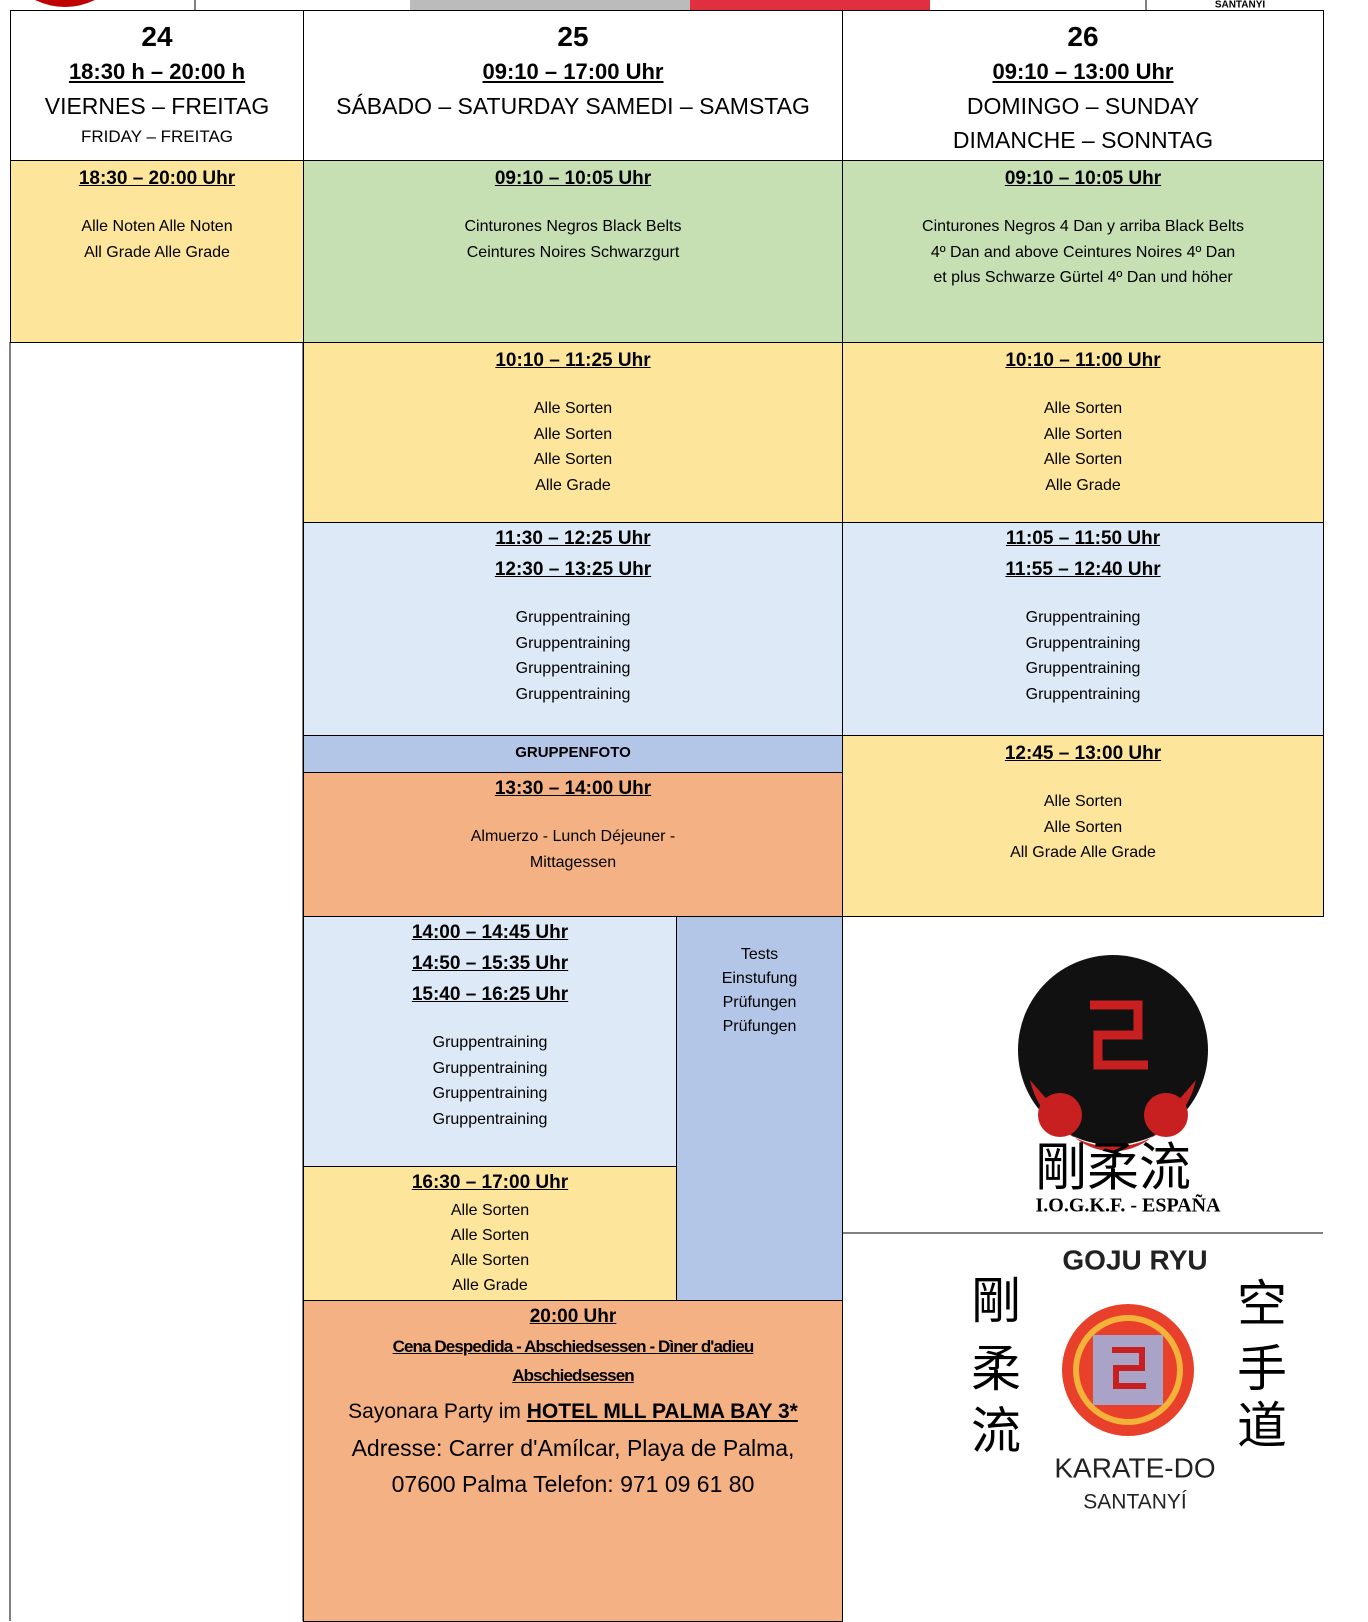 This screenshot has width=1368, height=1622. What do you see at coordinates (157, 136) in the screenshot?
I see `day-name: FRIDAY – FREITAG` at bounding box center [157, 136].